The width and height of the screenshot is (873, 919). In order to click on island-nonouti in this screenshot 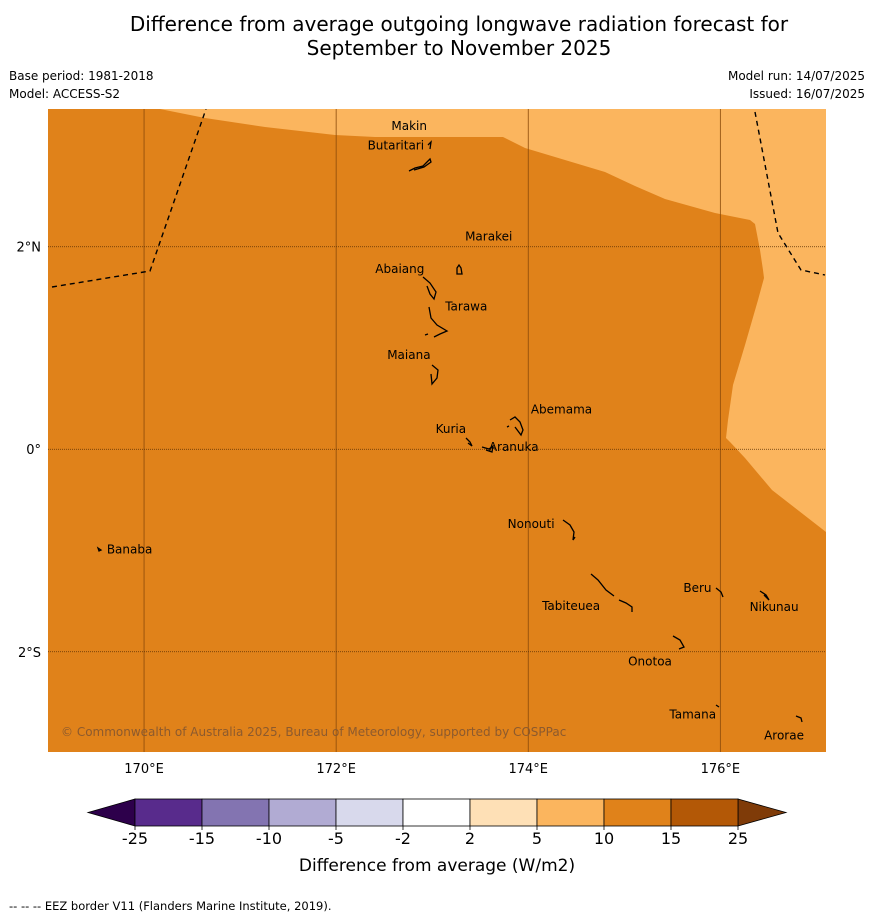, I will do `click(569, 530)`.